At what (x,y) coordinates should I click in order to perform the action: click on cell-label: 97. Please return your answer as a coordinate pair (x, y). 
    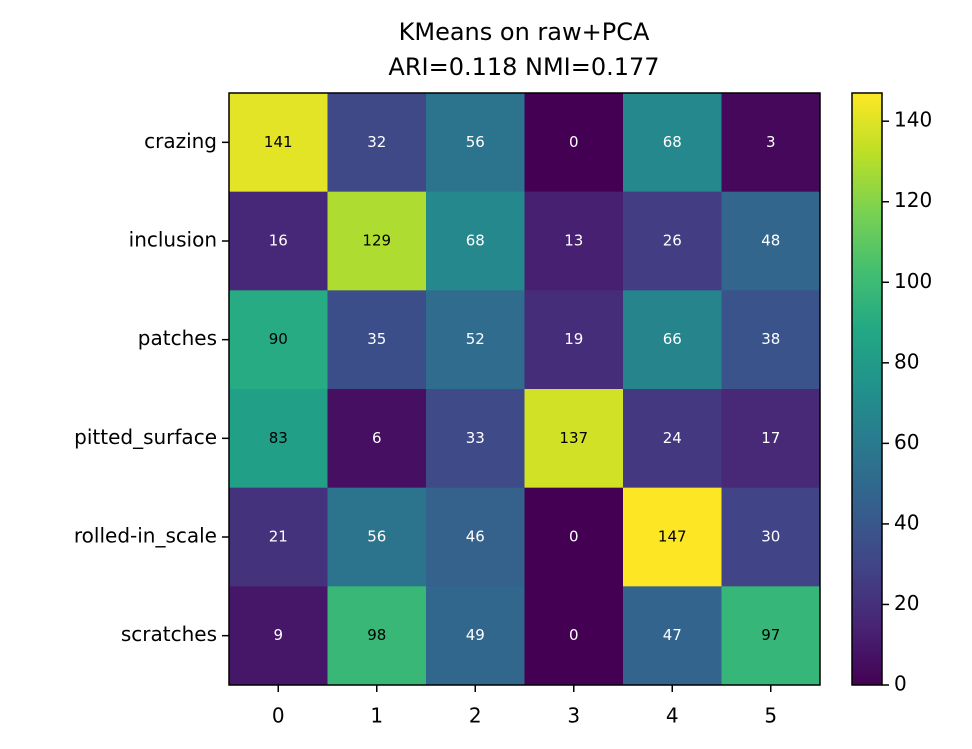
    Looking at the image, I should click on (770, 635).